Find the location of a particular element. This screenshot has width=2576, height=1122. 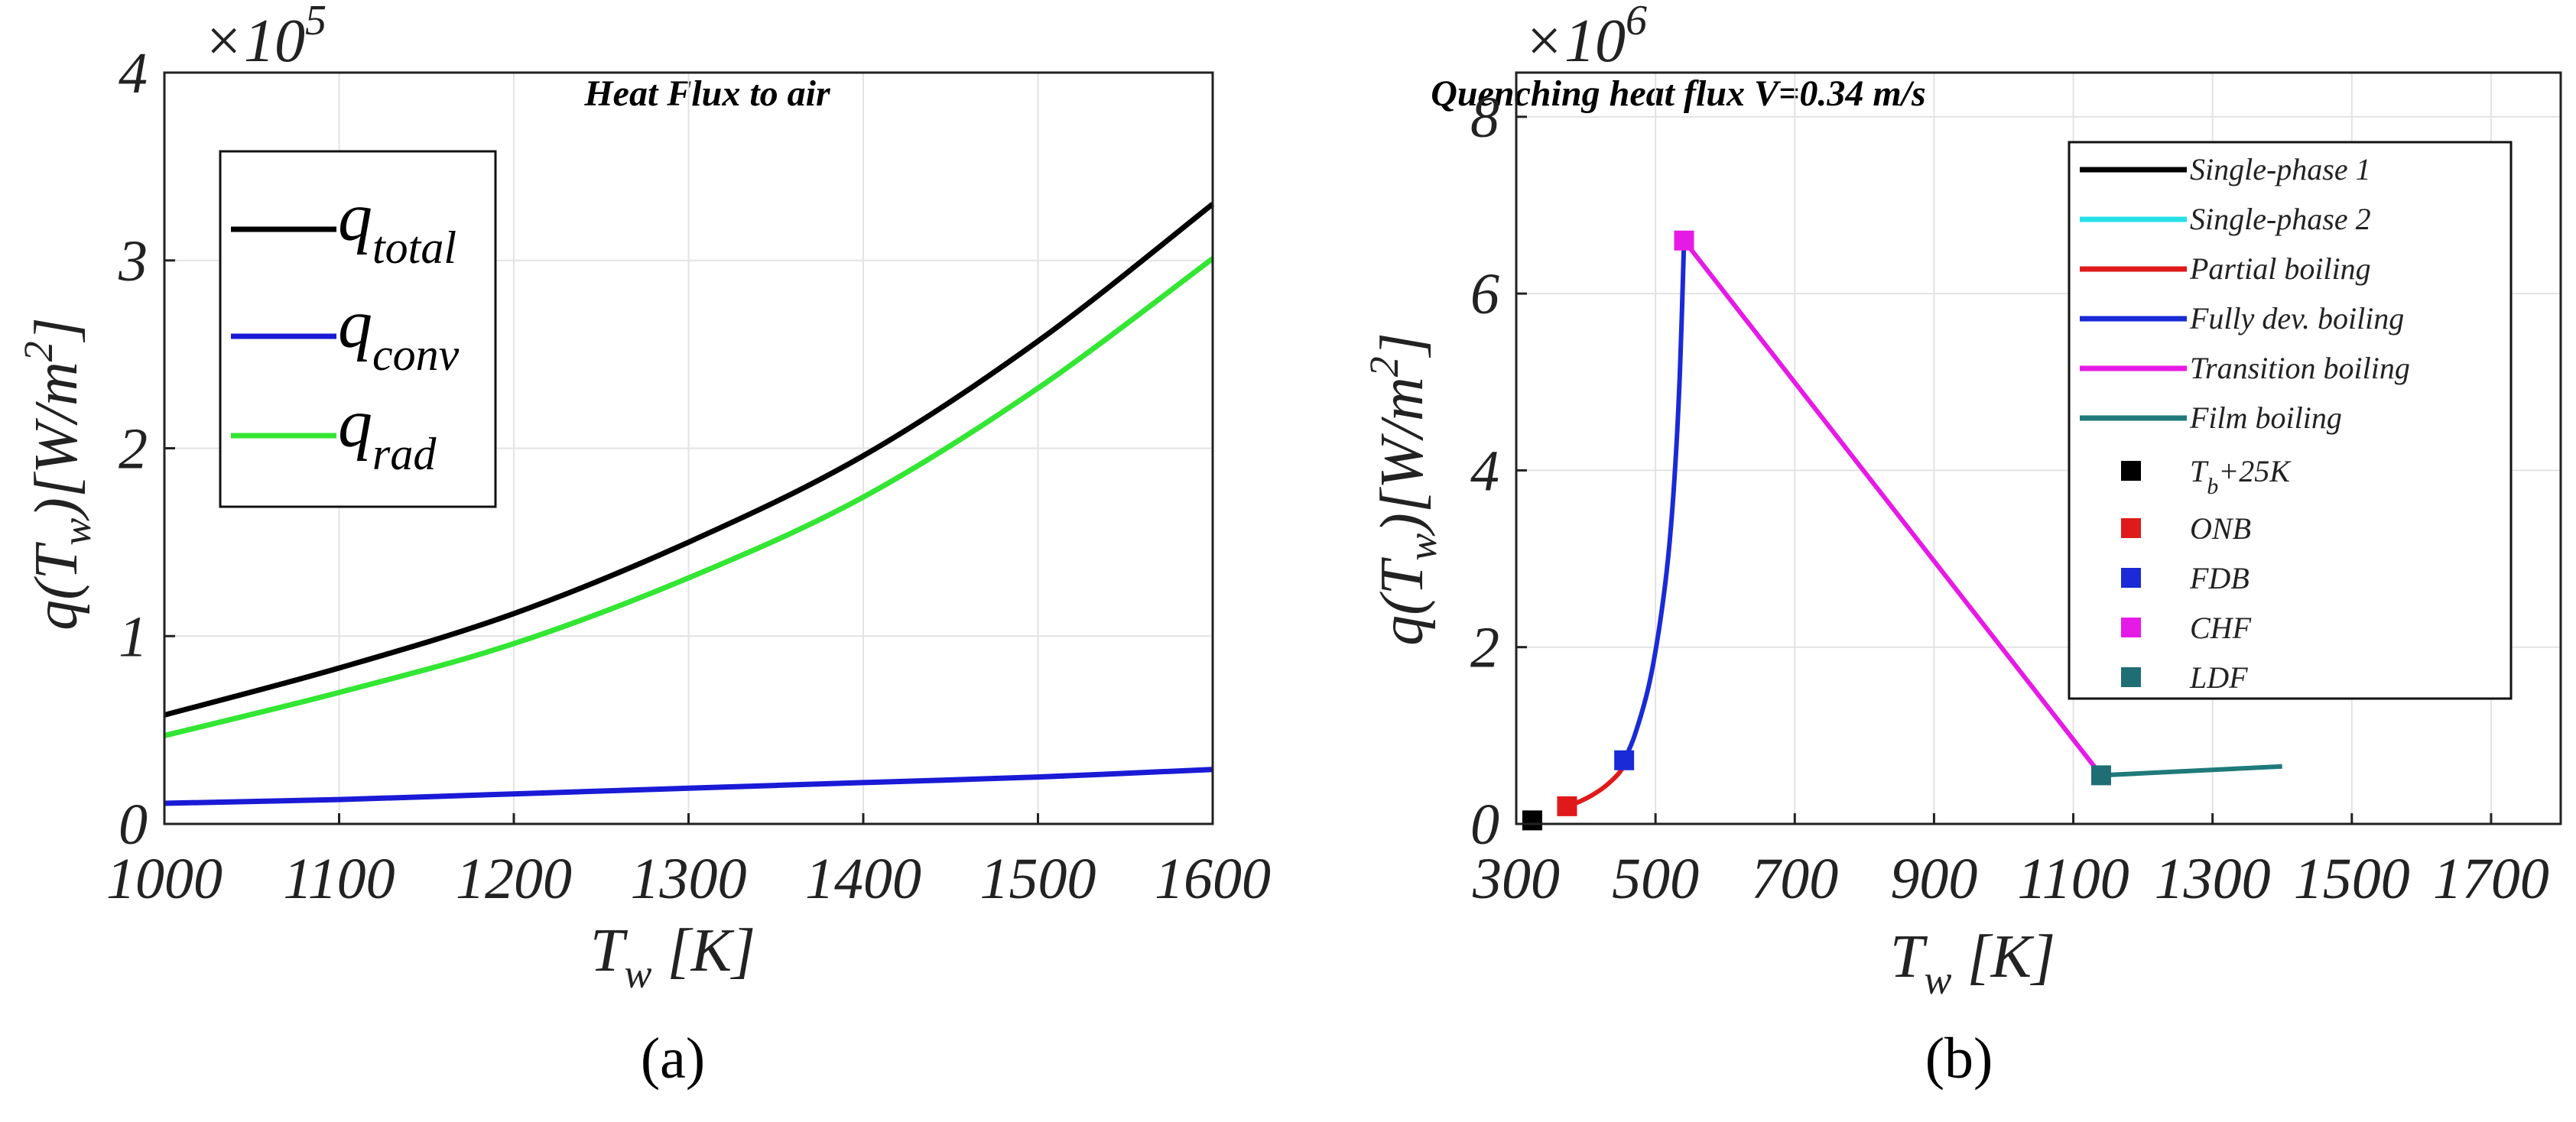

chart-a-xlabel: Tw [K] is located at coordinates (672, 957).